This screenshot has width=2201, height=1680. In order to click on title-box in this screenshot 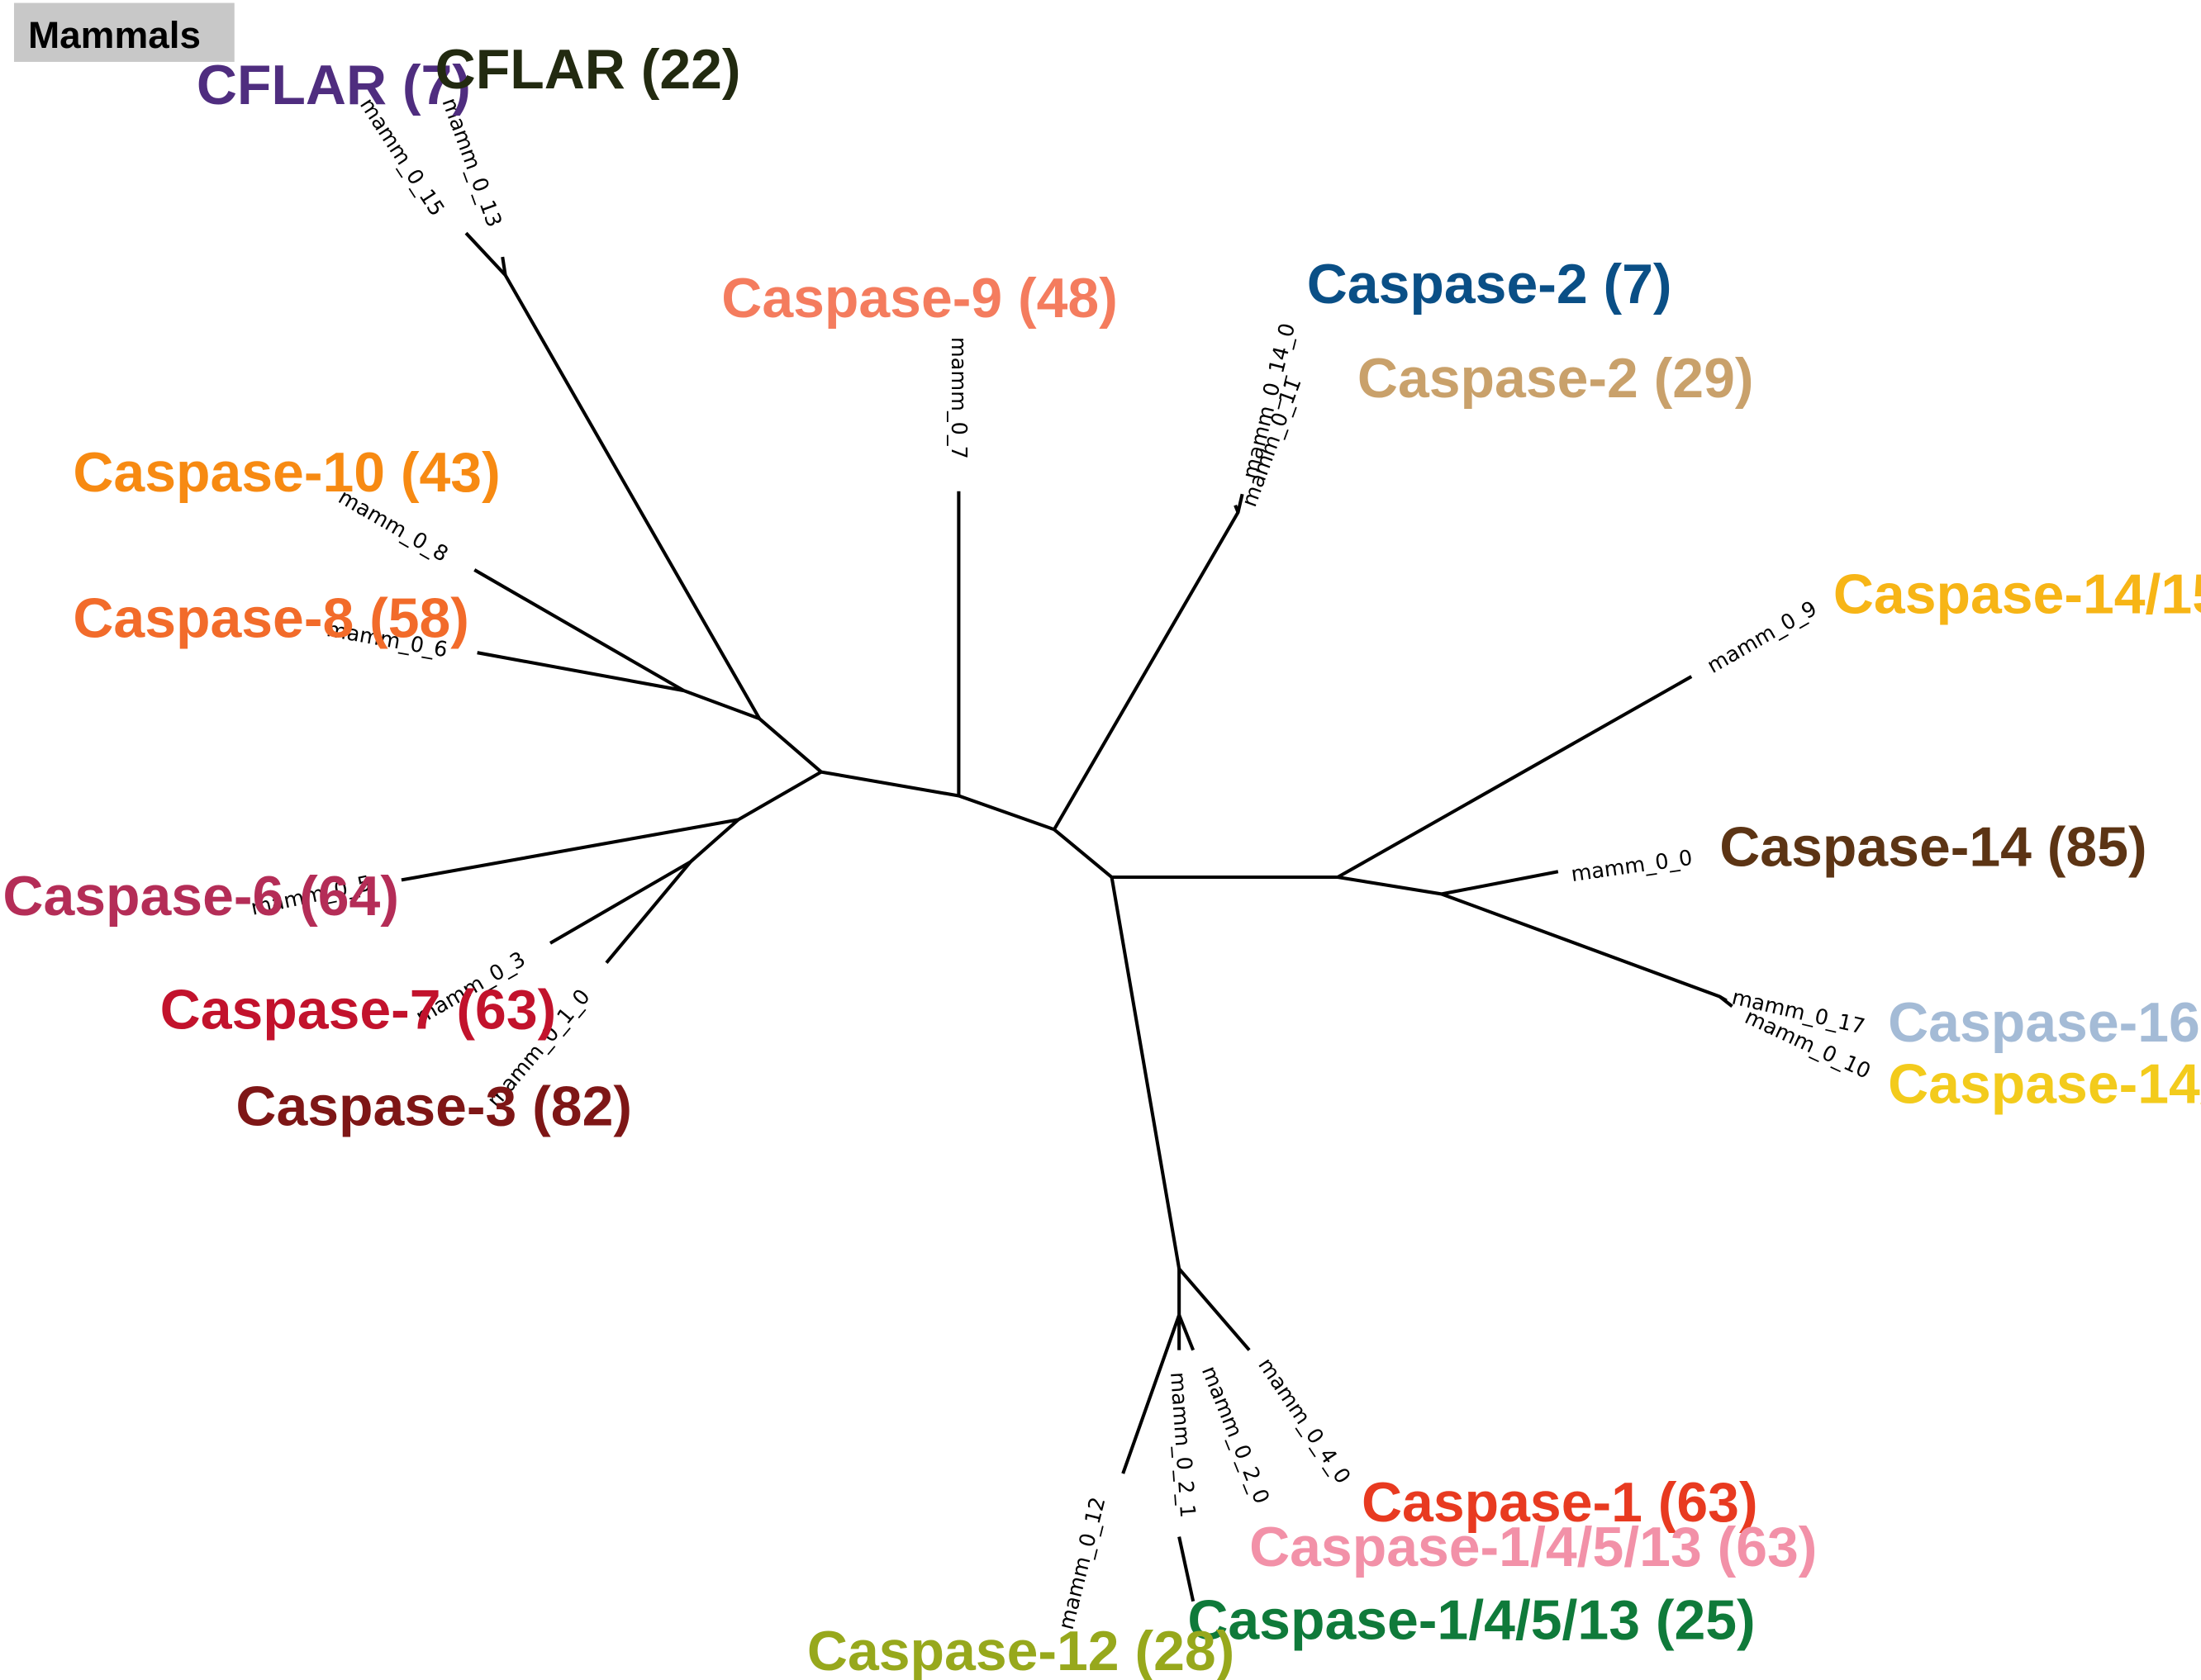, I will do `click(124, 32)`.